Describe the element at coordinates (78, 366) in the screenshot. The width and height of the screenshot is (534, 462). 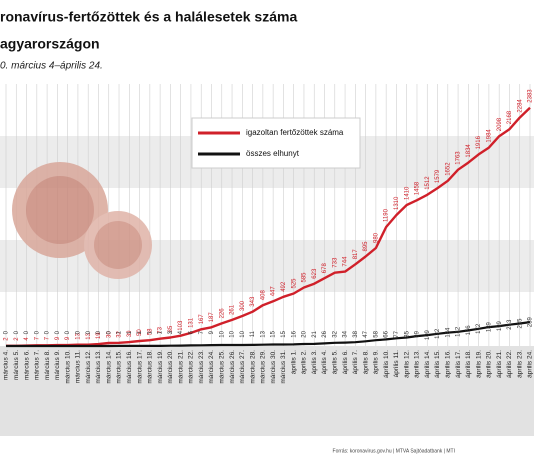
I see `x-tick-label: március 11.` at that location.